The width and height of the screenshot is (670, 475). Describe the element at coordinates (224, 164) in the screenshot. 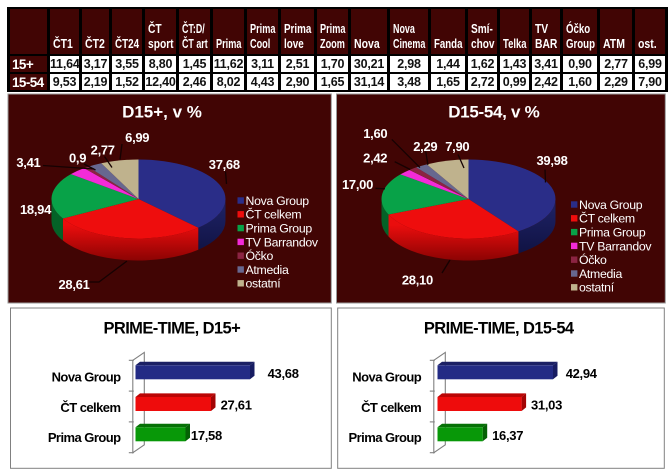

I see `svg-text: 37,68` at that location.